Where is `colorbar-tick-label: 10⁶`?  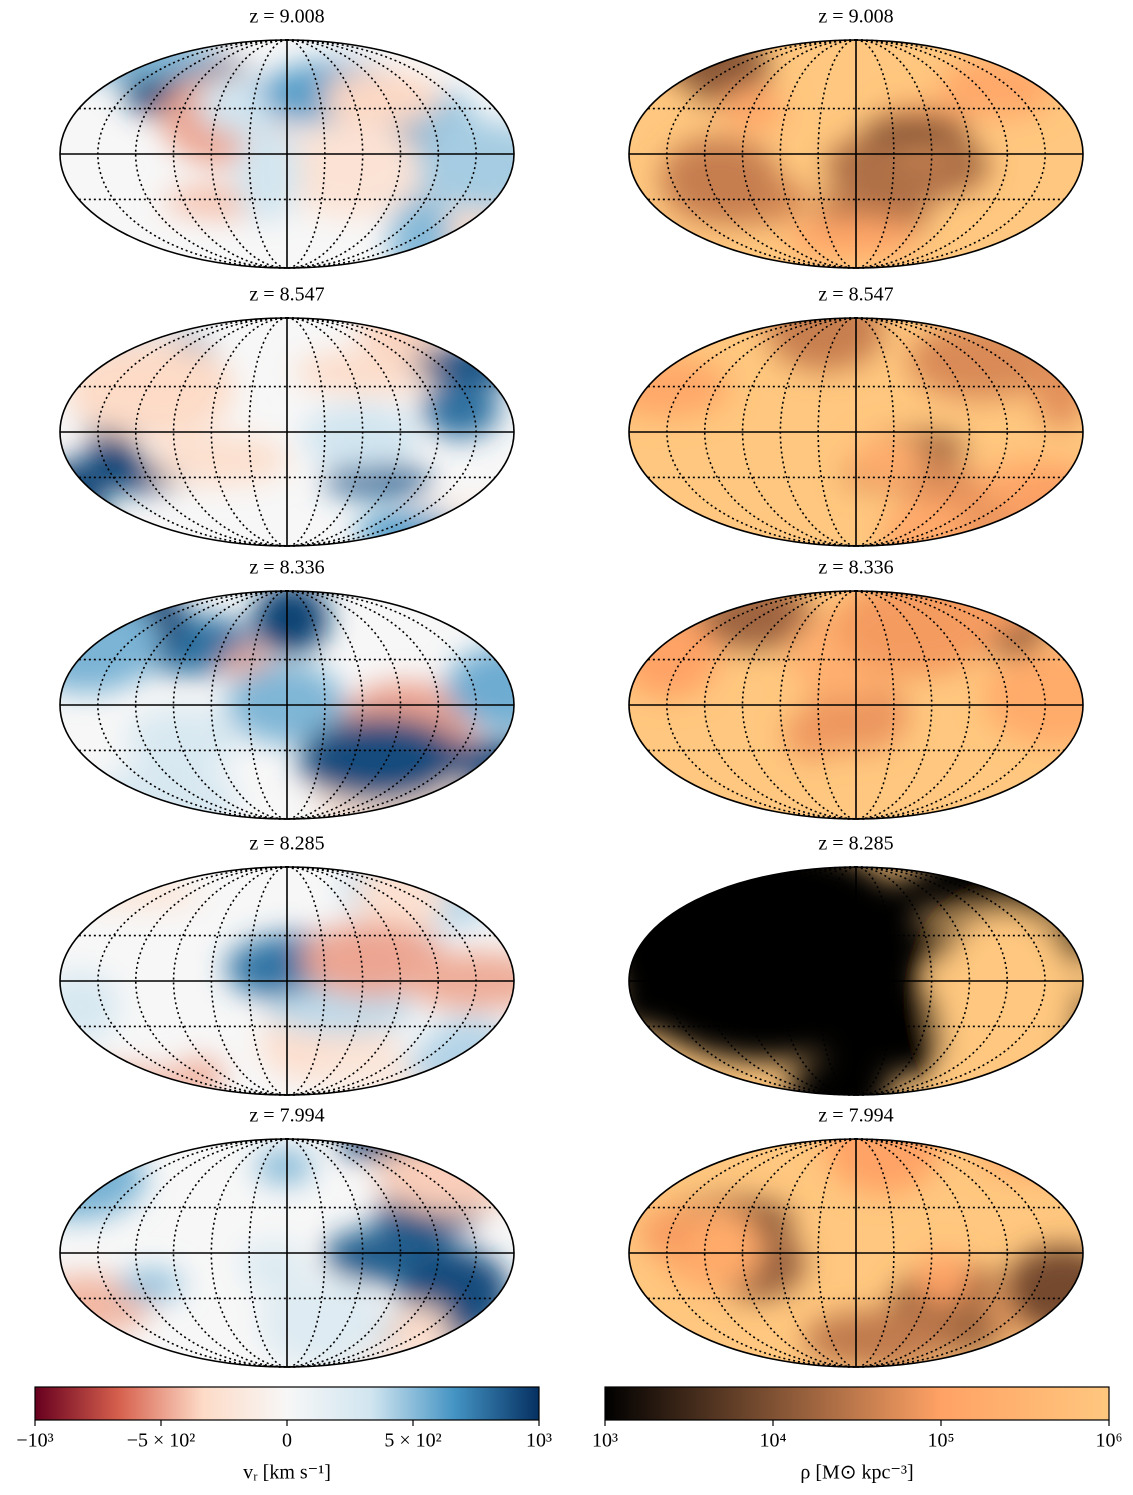
colorbar-tick-label: 10⁶ is located at coordinates (1109, 1441).